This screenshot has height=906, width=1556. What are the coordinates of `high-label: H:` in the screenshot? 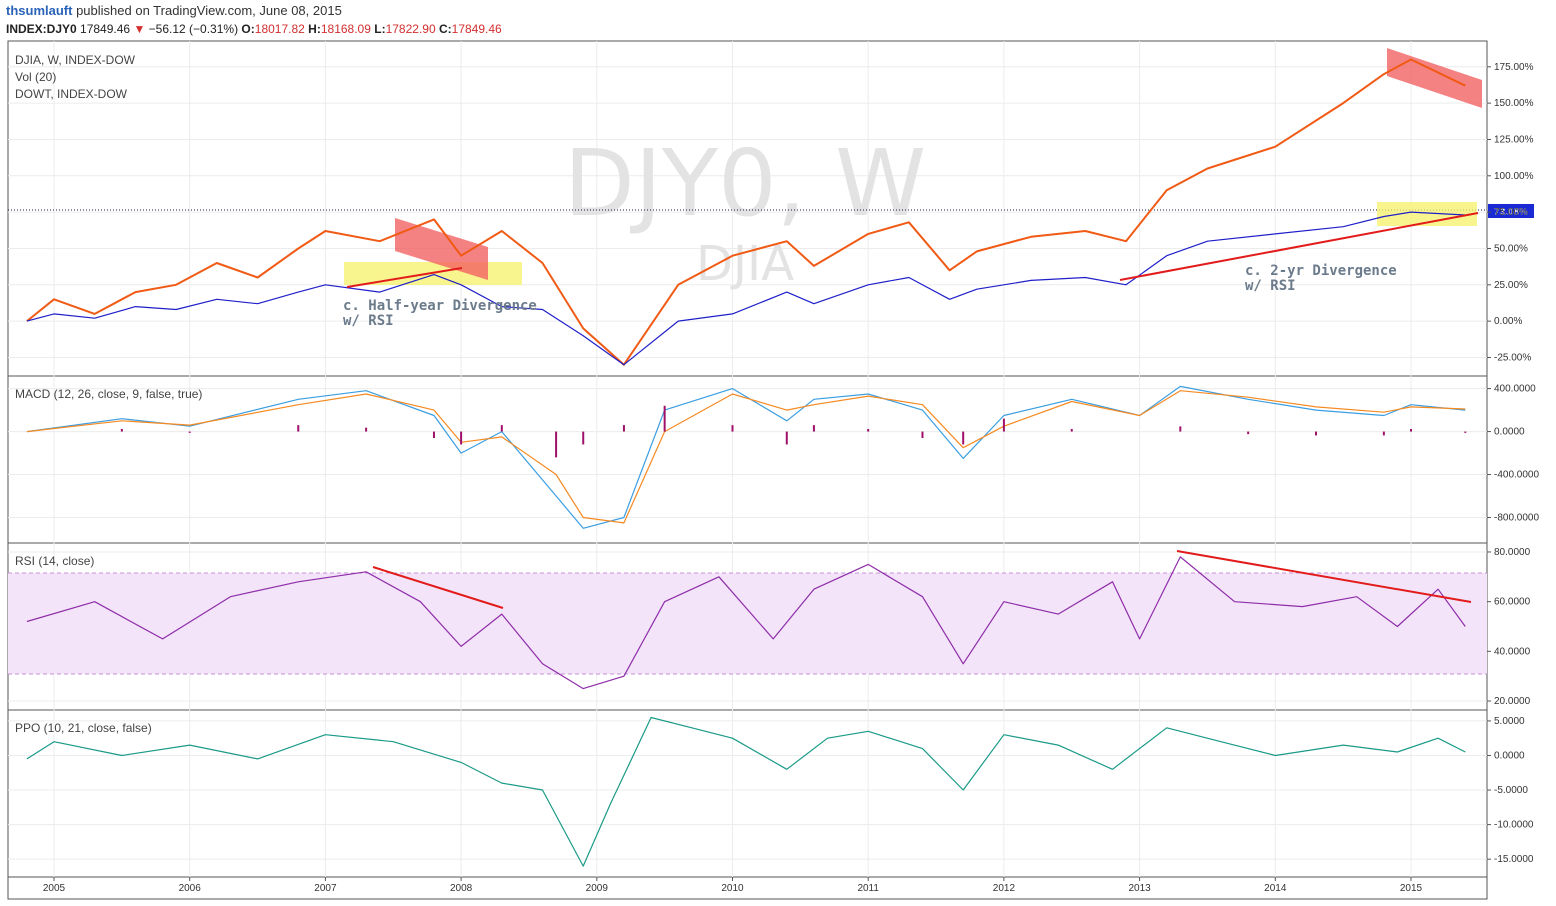 It's located at (314, 29).